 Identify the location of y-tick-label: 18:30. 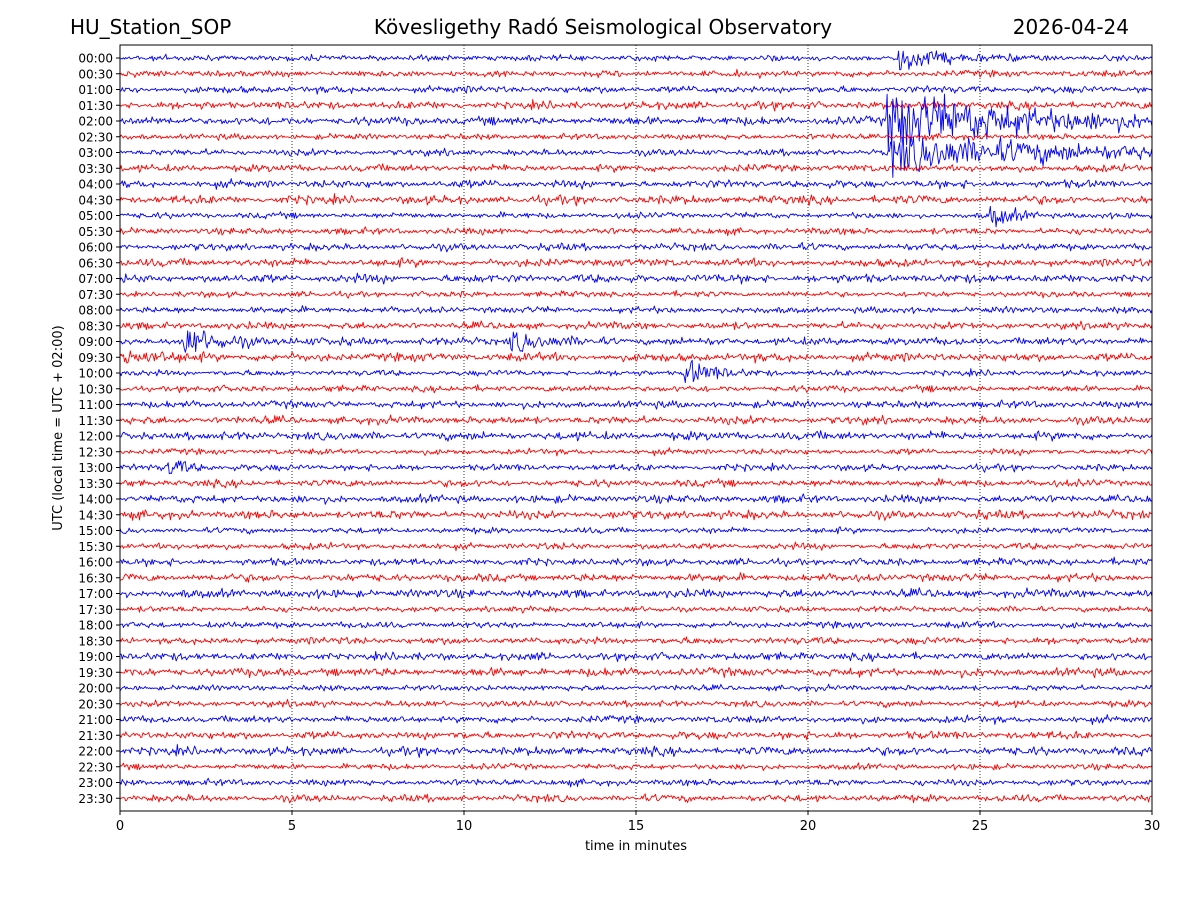
(95, 641).